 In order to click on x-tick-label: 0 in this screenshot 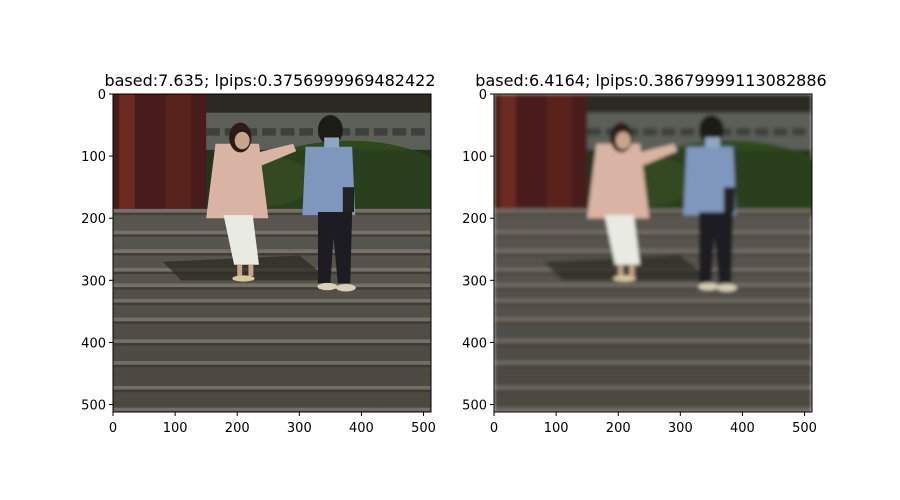, I will do `click(113, 428)`.